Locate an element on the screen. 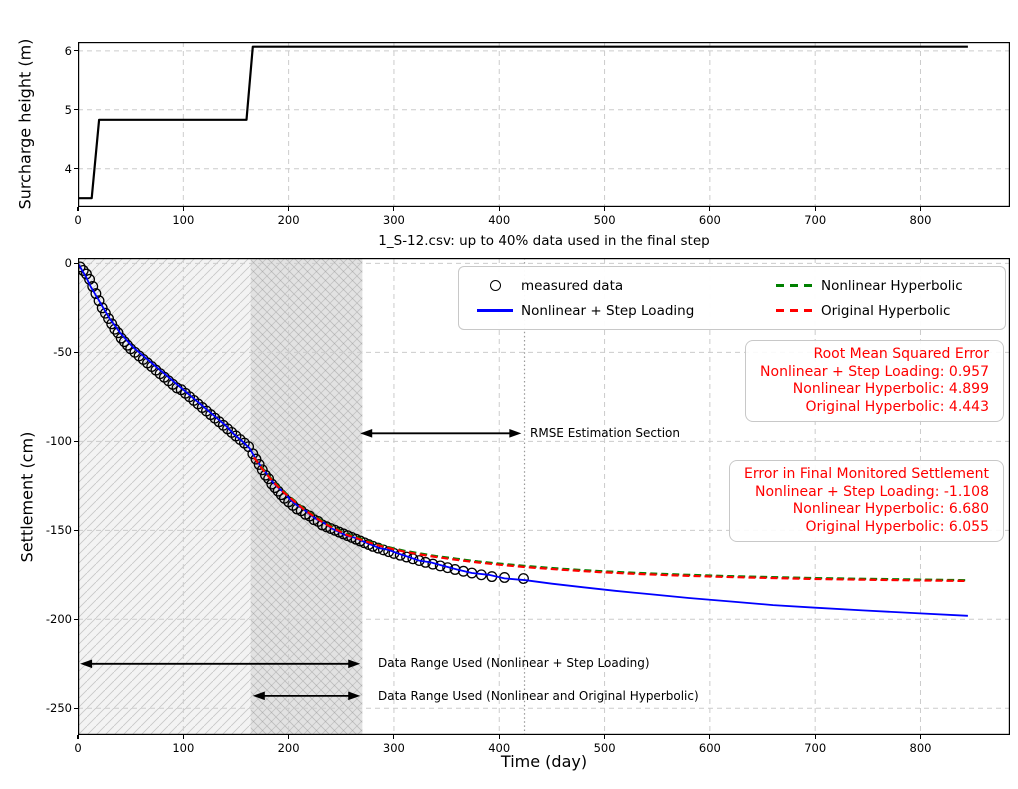  rmse-box-title: Root Mean Squared Error is located at coordinates (901, 354).